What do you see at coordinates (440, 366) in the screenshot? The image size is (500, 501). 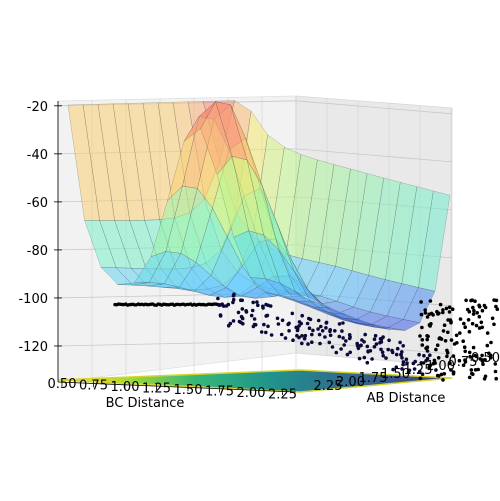 I see `y-tick-label: 1.00` at bounding box center [440, 366].